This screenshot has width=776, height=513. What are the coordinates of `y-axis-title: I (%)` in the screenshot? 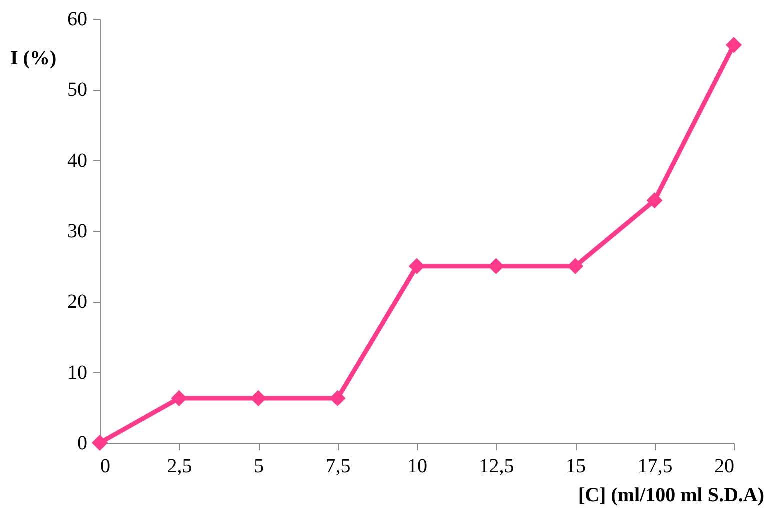 It's located at (33, 59).